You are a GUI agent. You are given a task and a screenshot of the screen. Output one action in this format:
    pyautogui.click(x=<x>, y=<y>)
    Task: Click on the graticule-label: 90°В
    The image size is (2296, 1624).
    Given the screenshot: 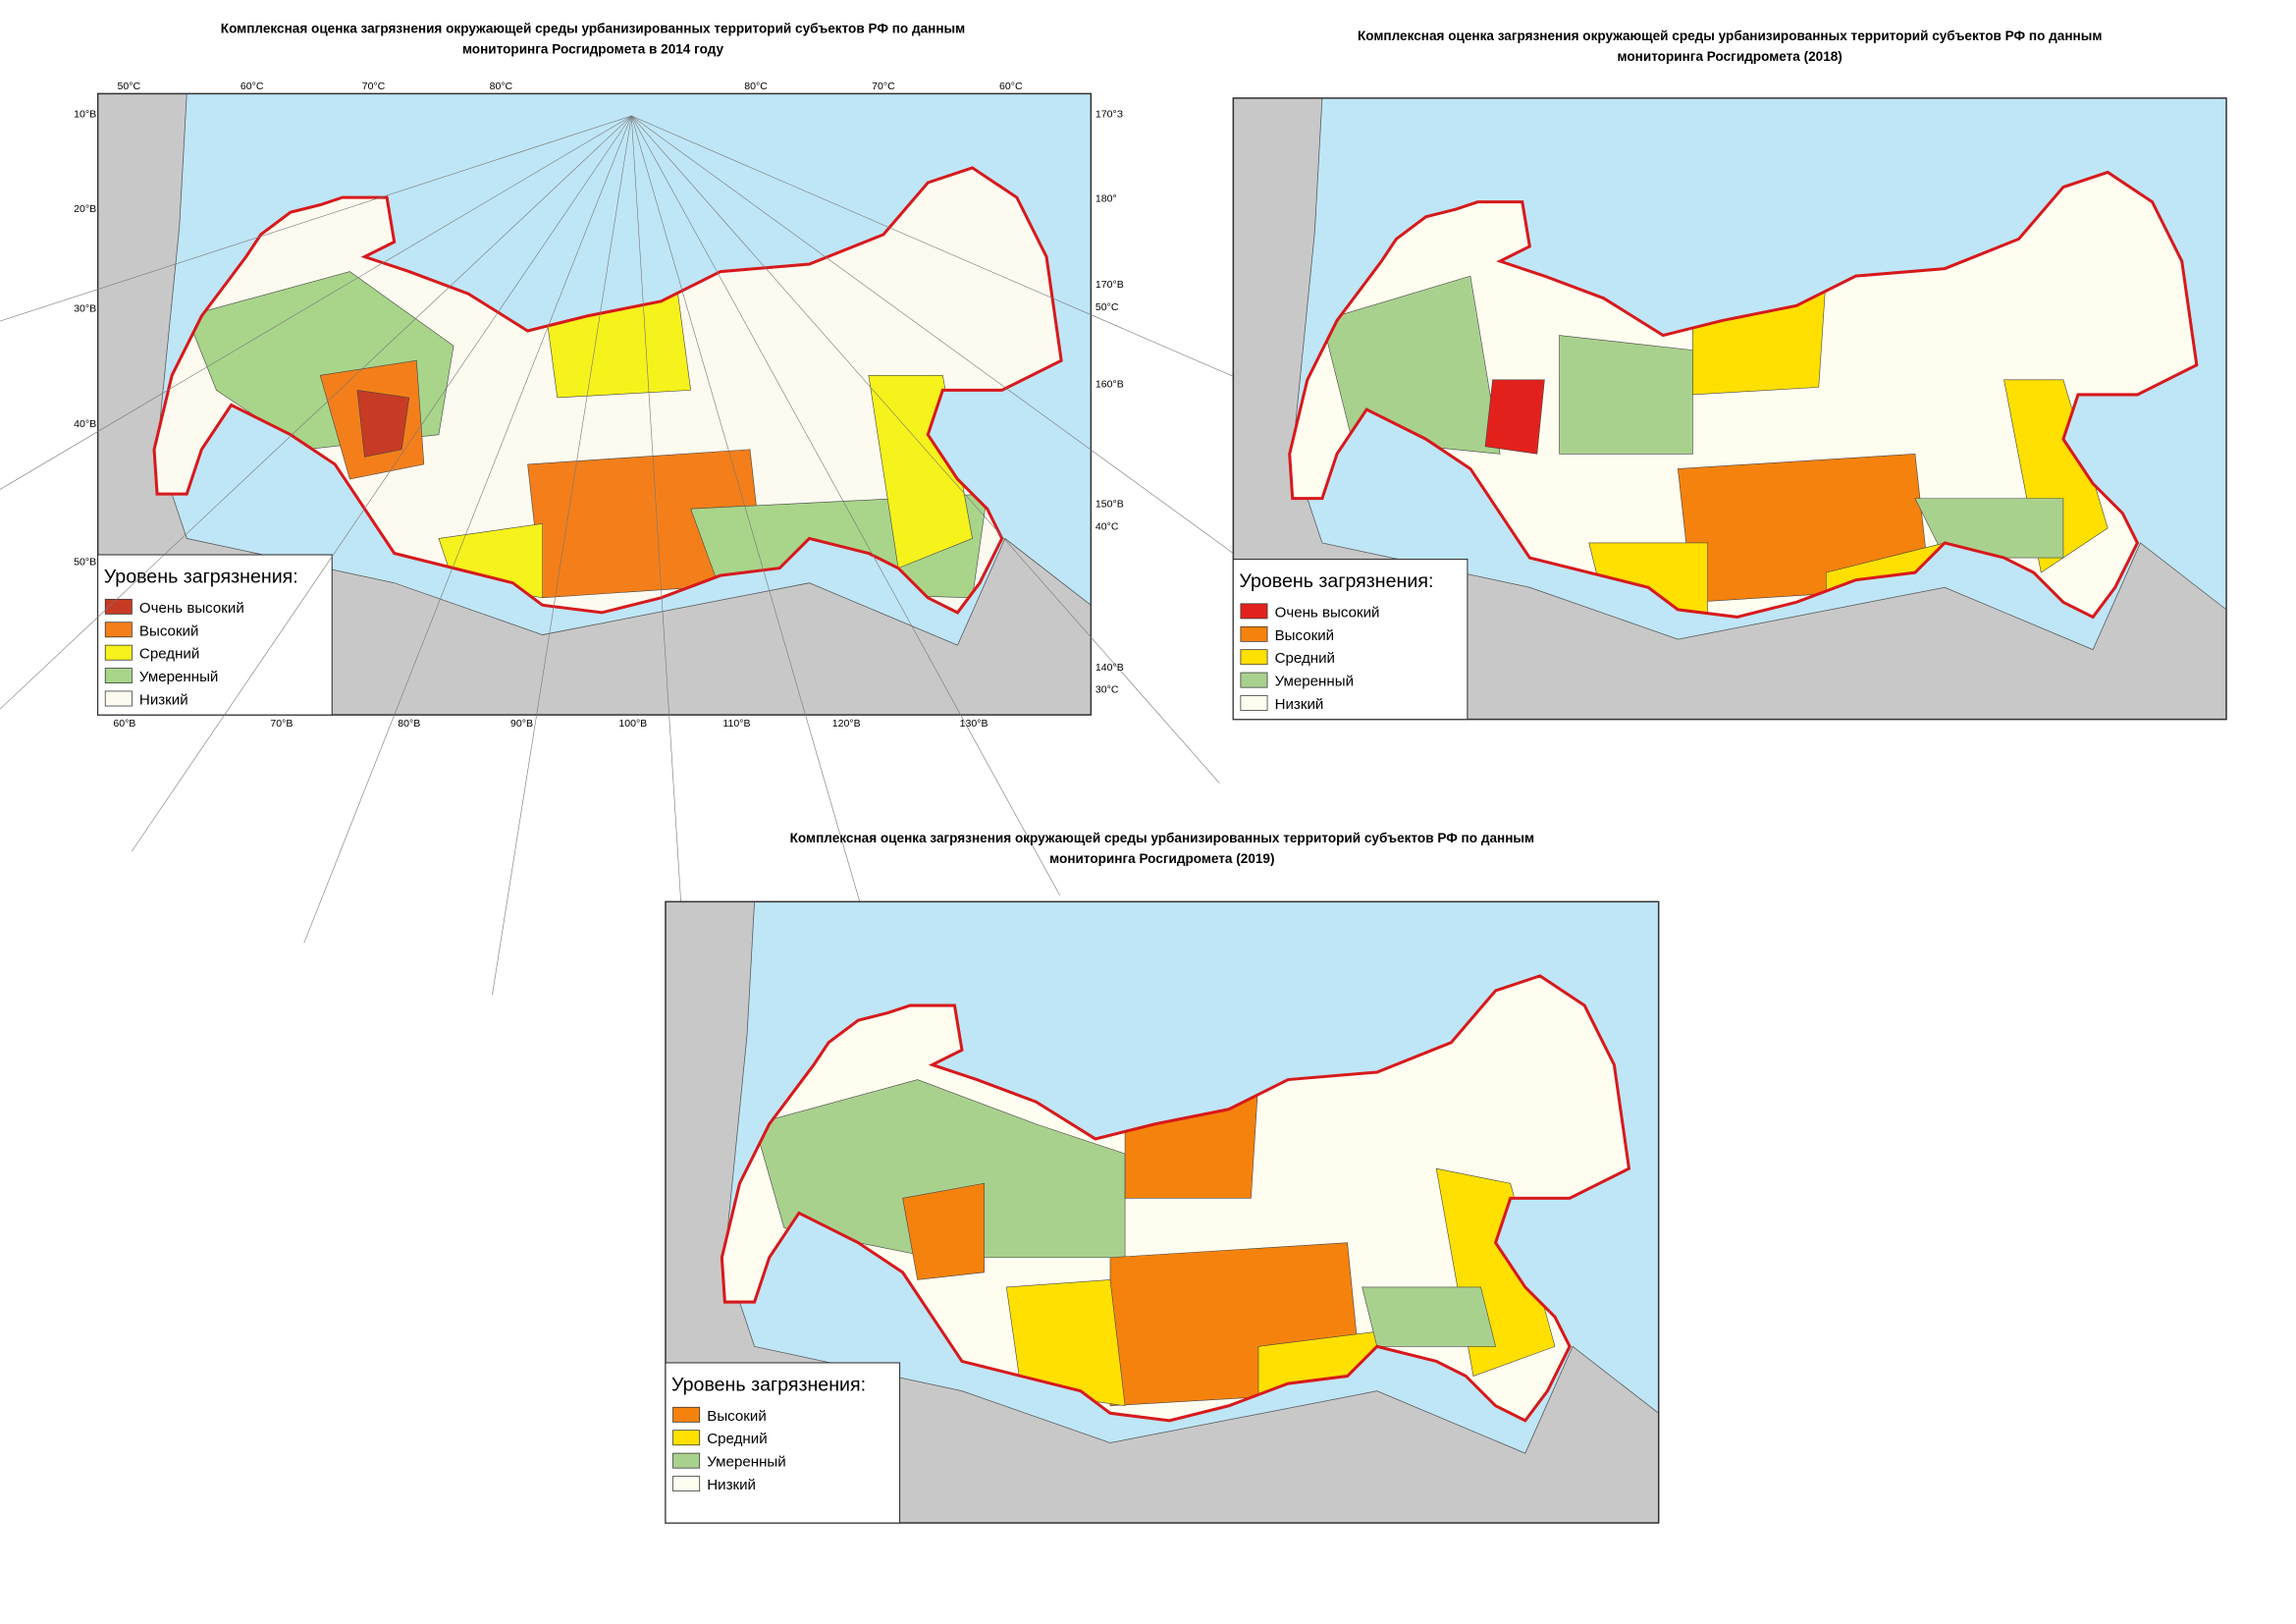 What is the action you would take?
    pyautogui.click(x=521, y=724)
    